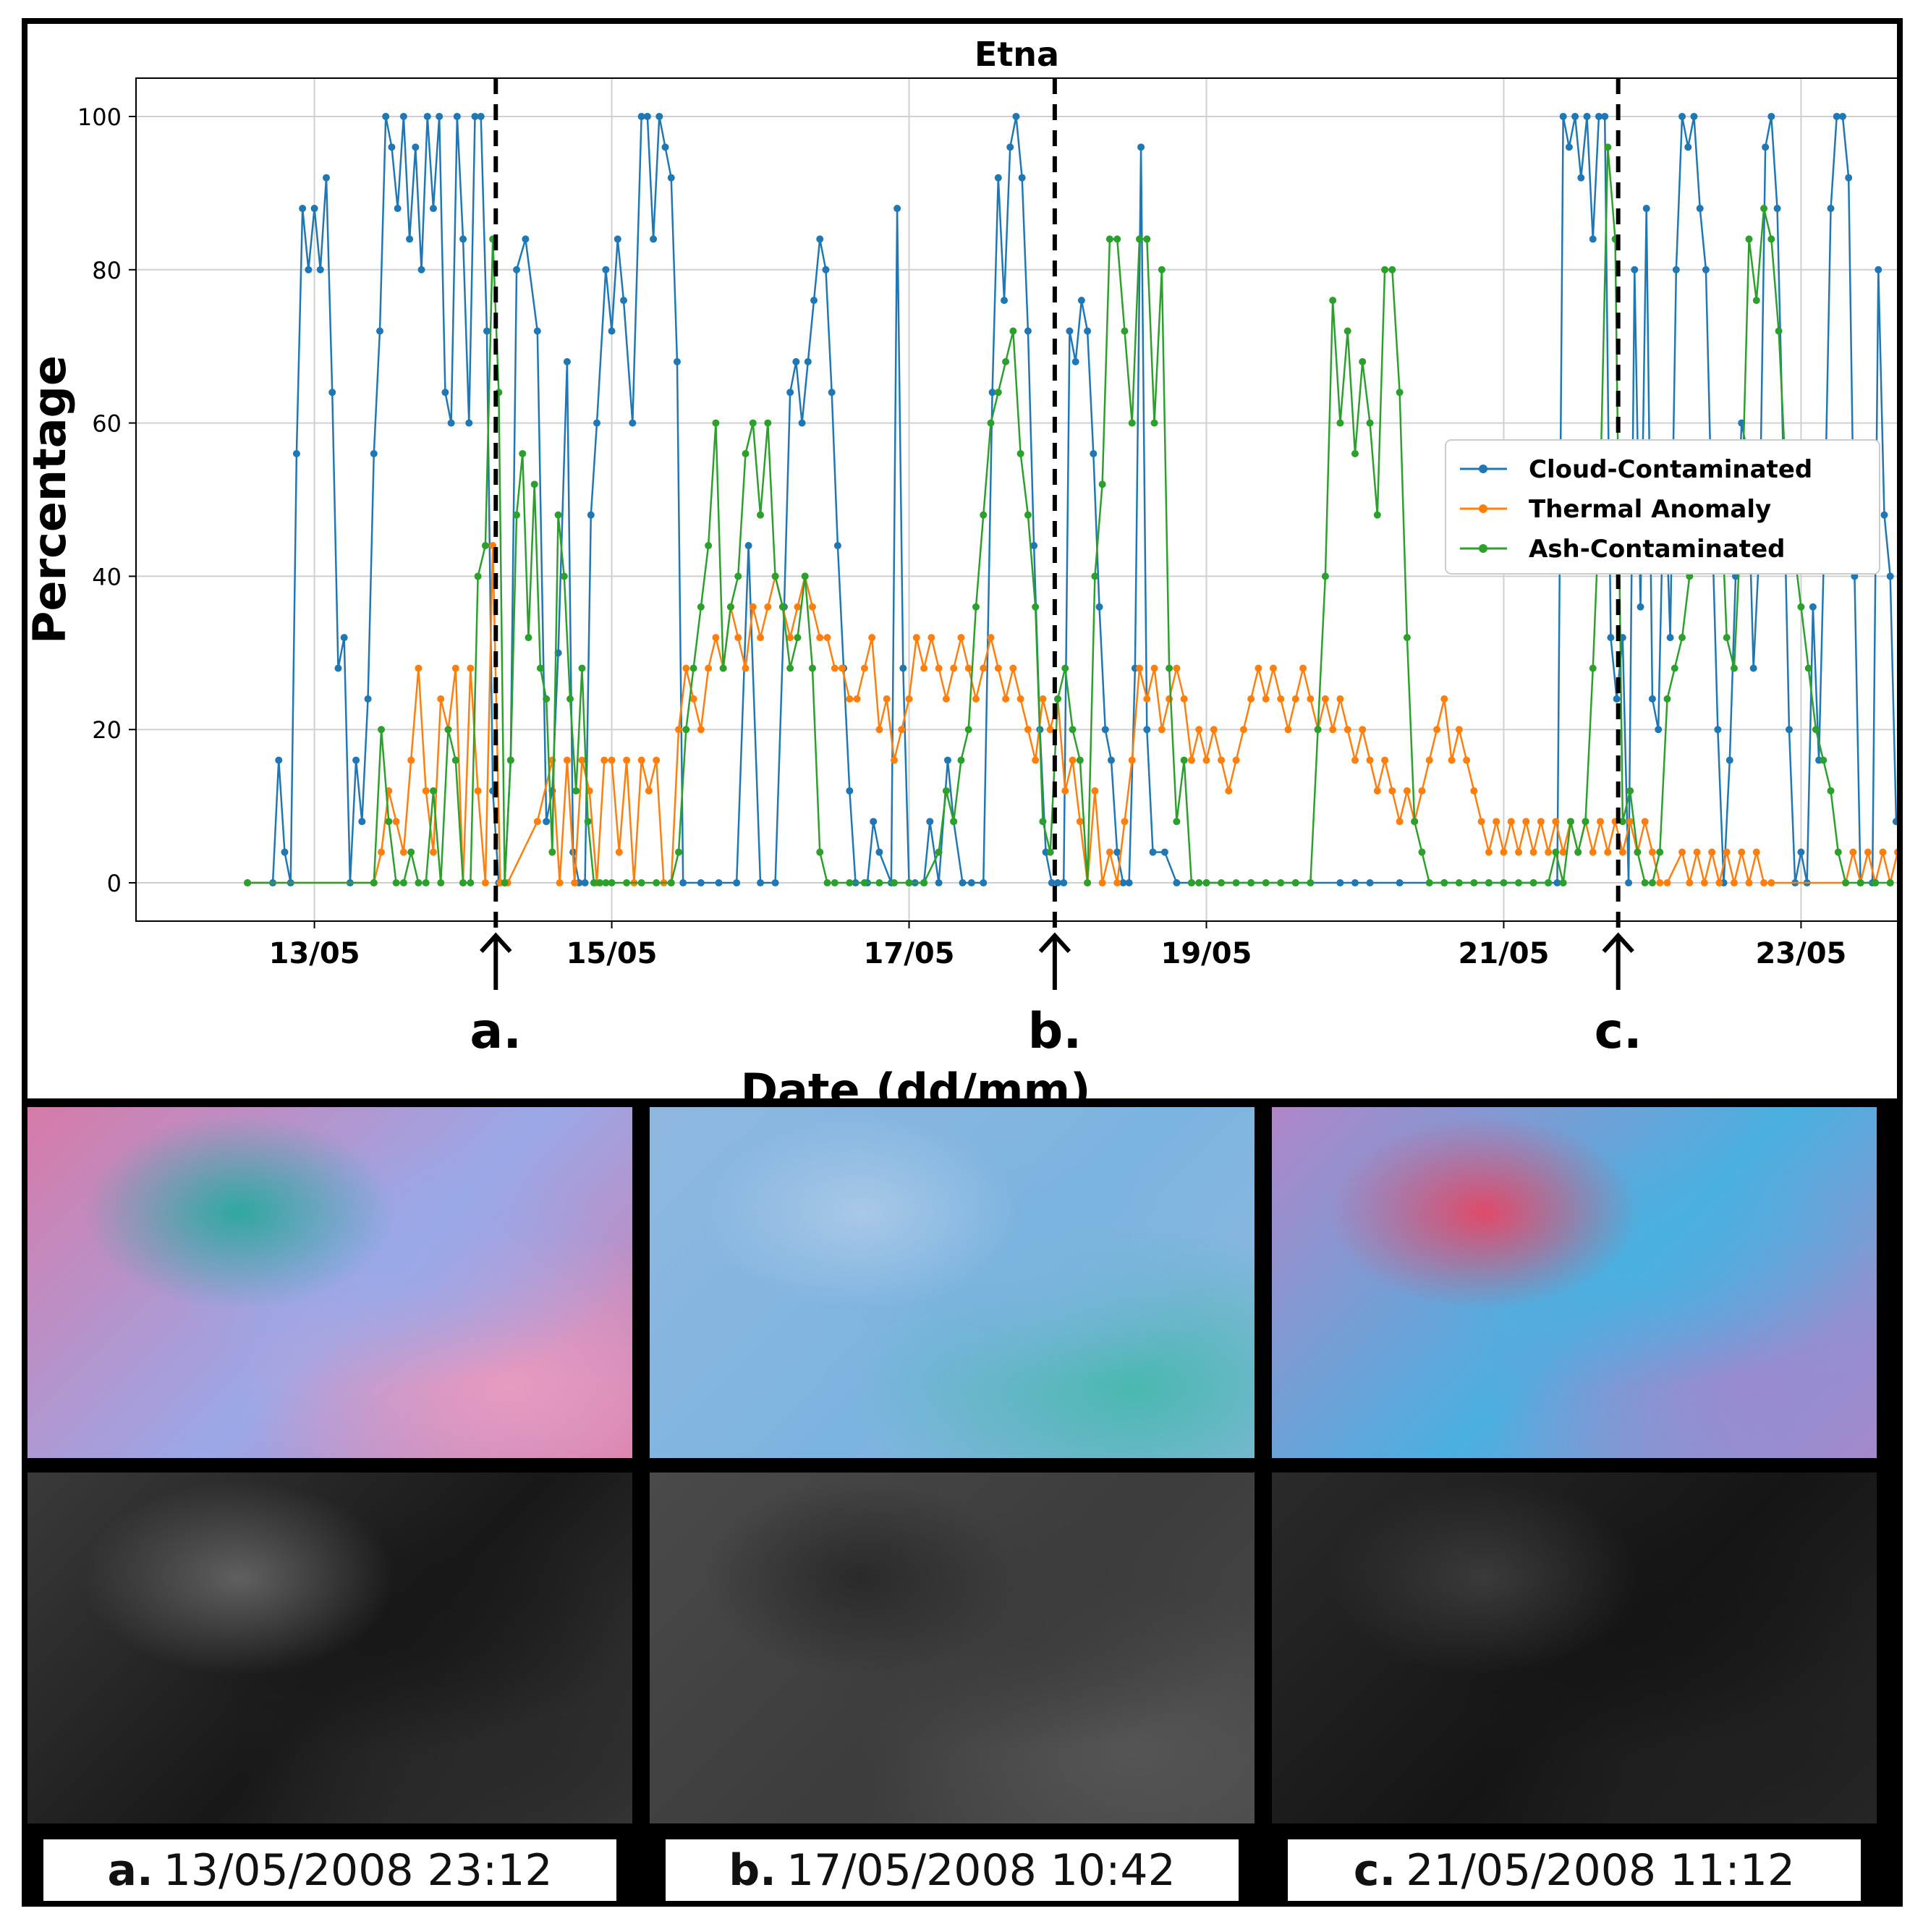 Image resolution: width=1923 pixels, height=1932 pixels. Describe the element at coordinates (1374, 1870) in the screenshot. I see `caption-label: c.` at that location.